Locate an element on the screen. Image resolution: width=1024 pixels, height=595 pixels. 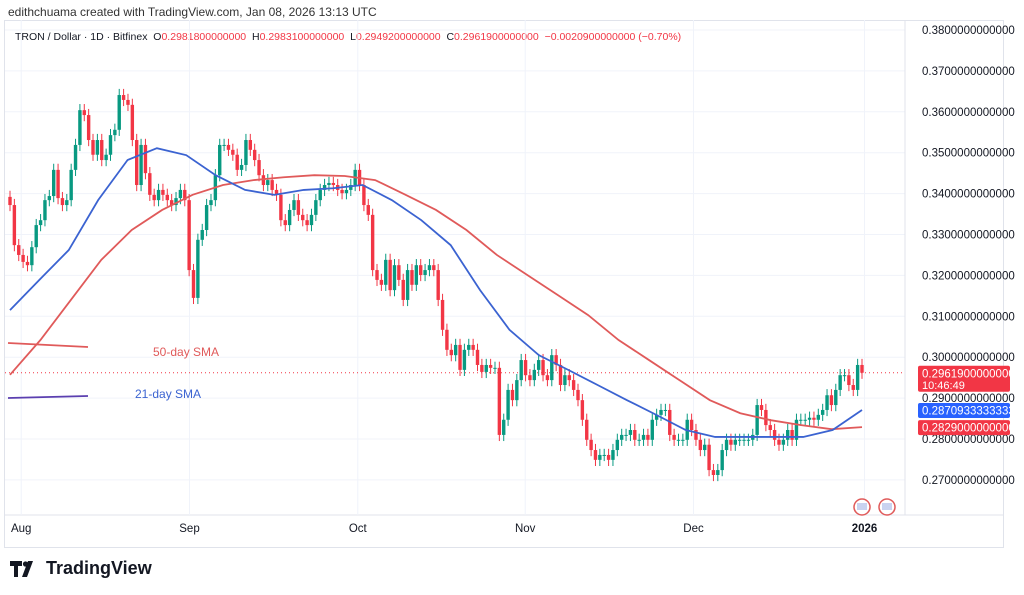
y-tick-label: 0.3200000000000 is located at coordinates (968, 276).